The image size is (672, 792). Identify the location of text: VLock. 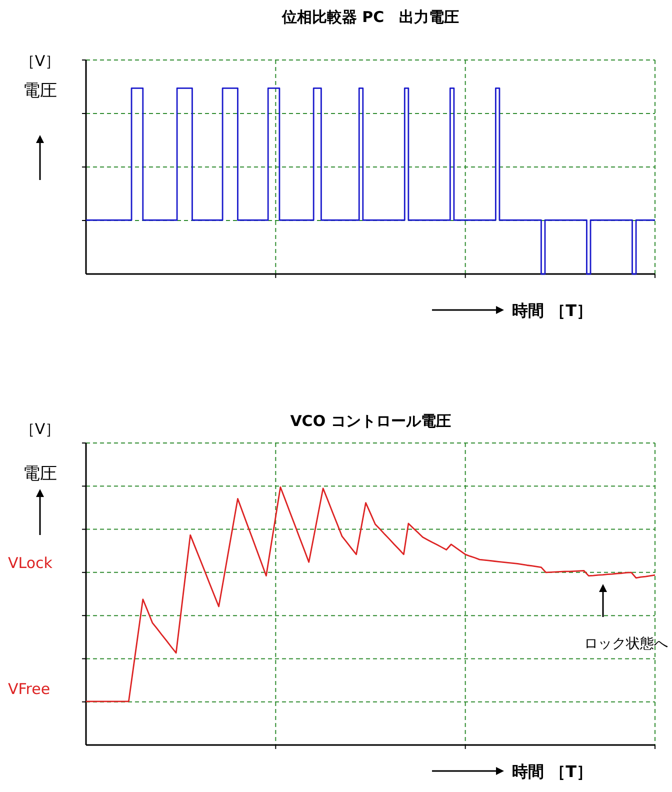
(30, 563).